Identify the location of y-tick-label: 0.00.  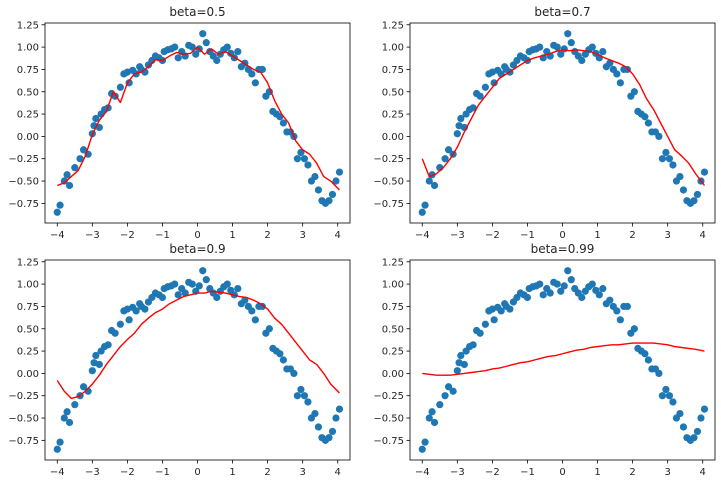
(393, 137).